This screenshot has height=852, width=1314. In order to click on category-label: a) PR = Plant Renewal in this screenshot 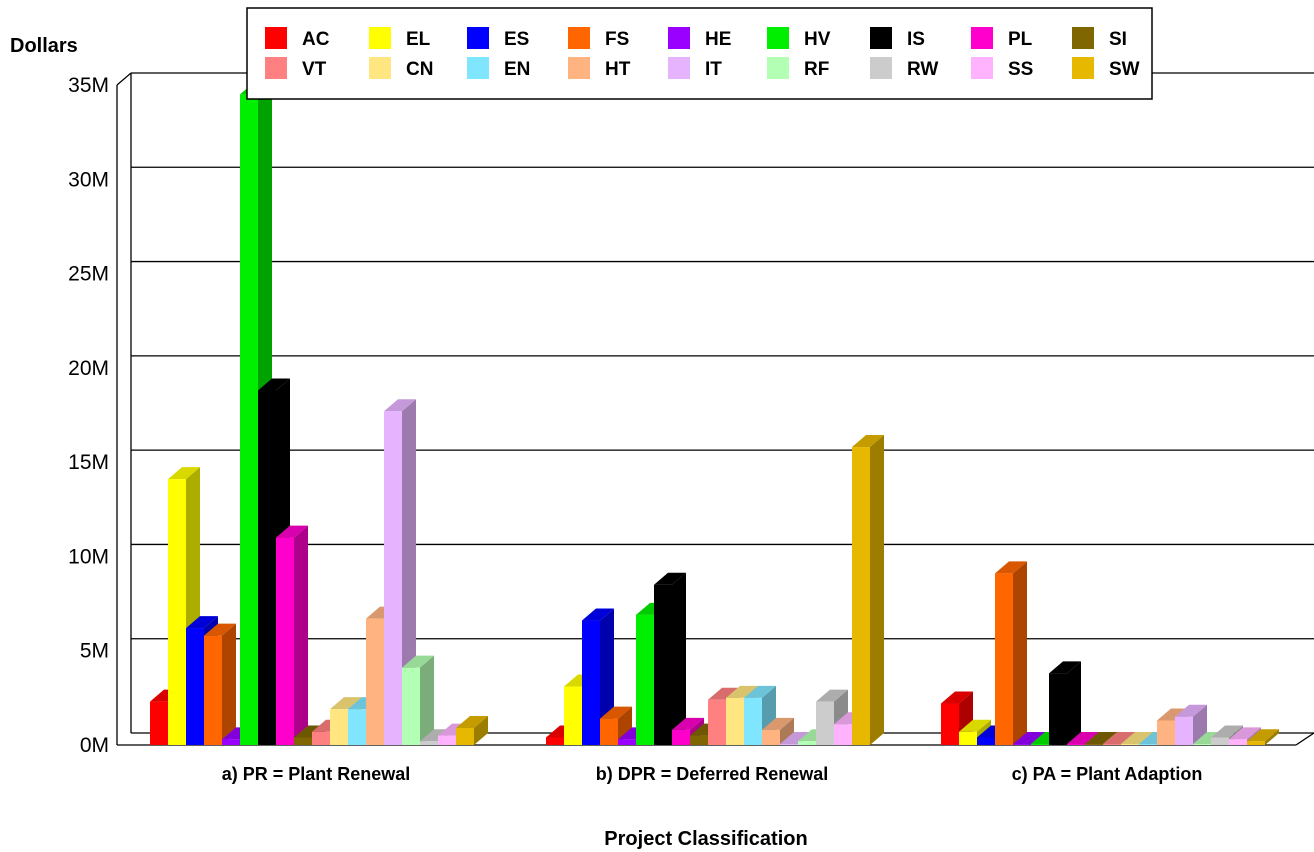, I will do `click(316, 774)`.